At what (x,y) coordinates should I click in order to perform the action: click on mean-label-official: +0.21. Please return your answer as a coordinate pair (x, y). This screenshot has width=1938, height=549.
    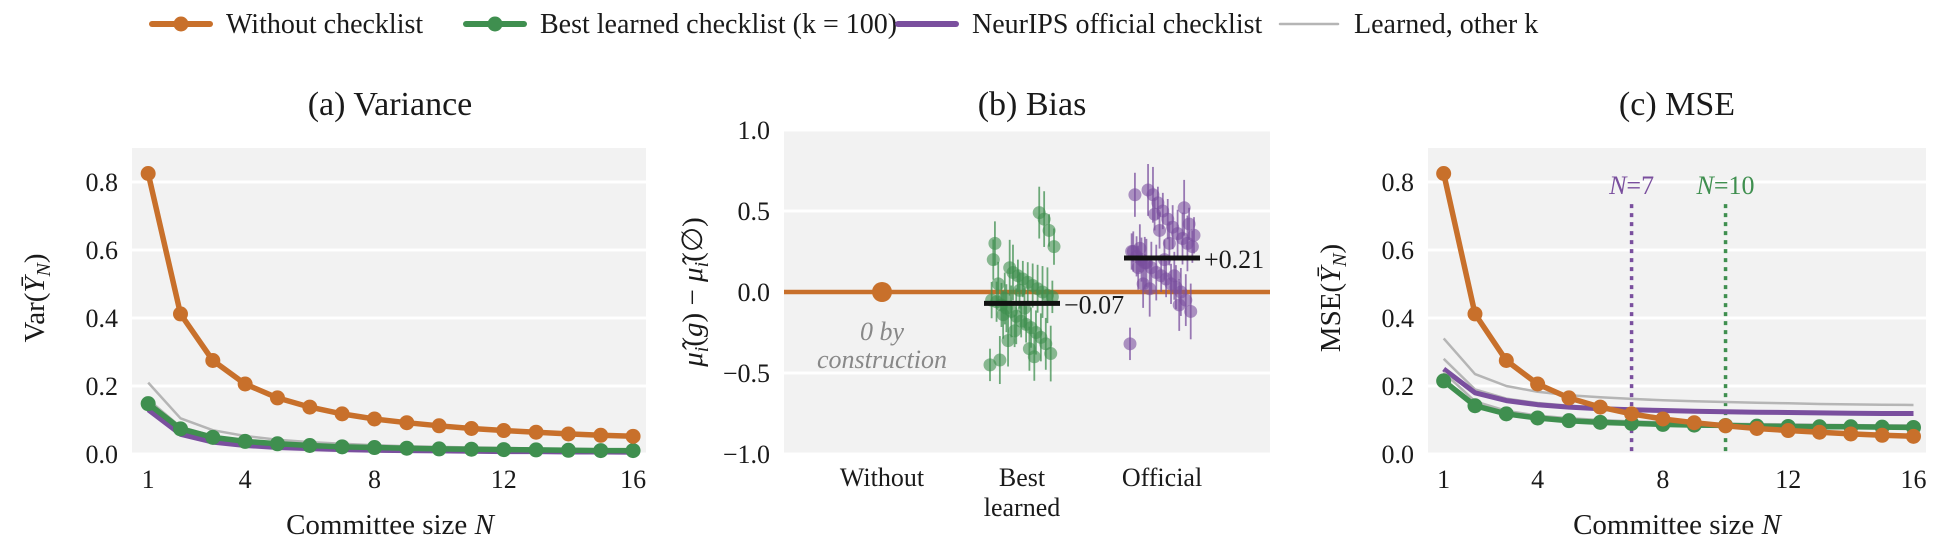
    Looking at the image, I should click on (1234, 259).